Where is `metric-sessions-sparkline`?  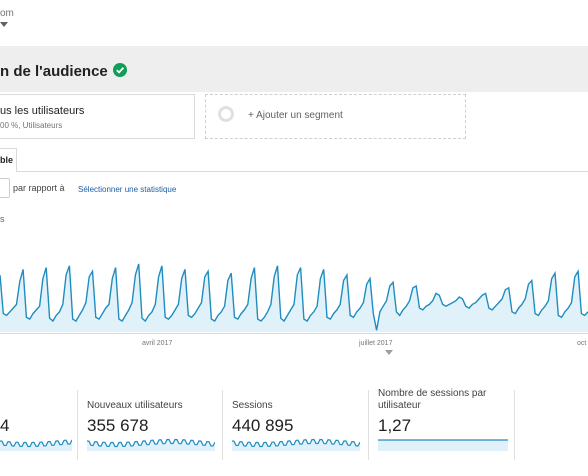 metric-sessions-sparkline is located at coordinates (296, 444).